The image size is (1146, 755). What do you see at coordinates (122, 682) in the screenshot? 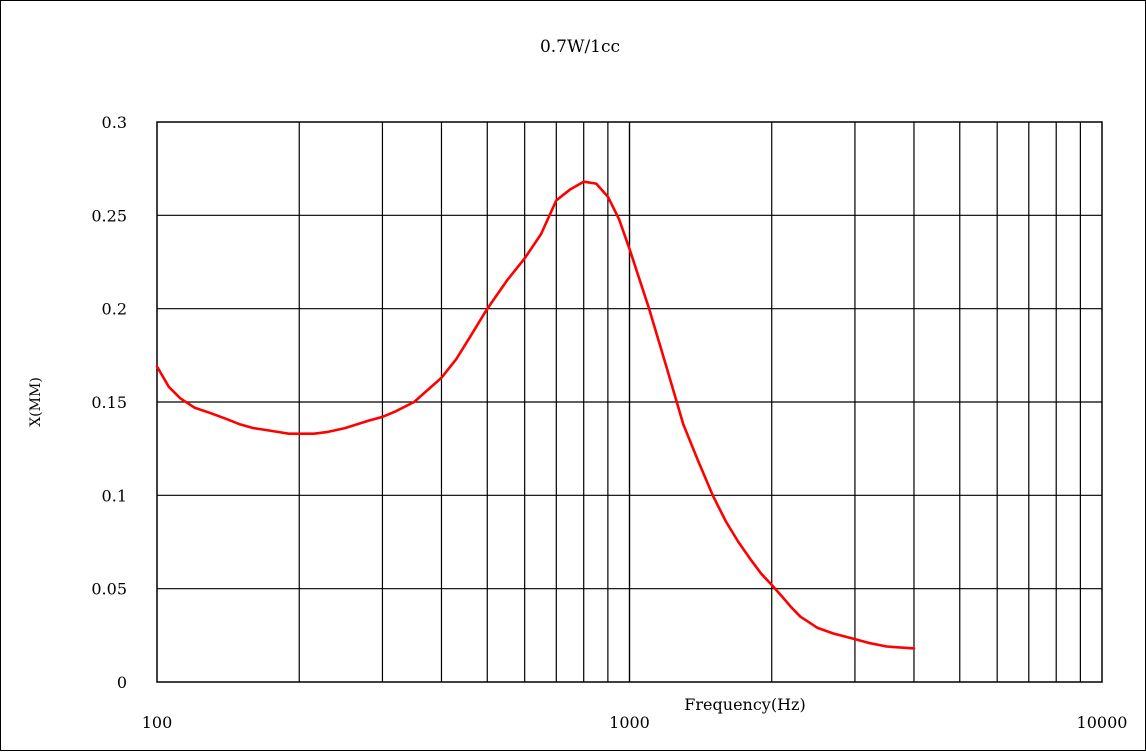
I see `y-tick-label: 0` at bounding box center [122, 682].